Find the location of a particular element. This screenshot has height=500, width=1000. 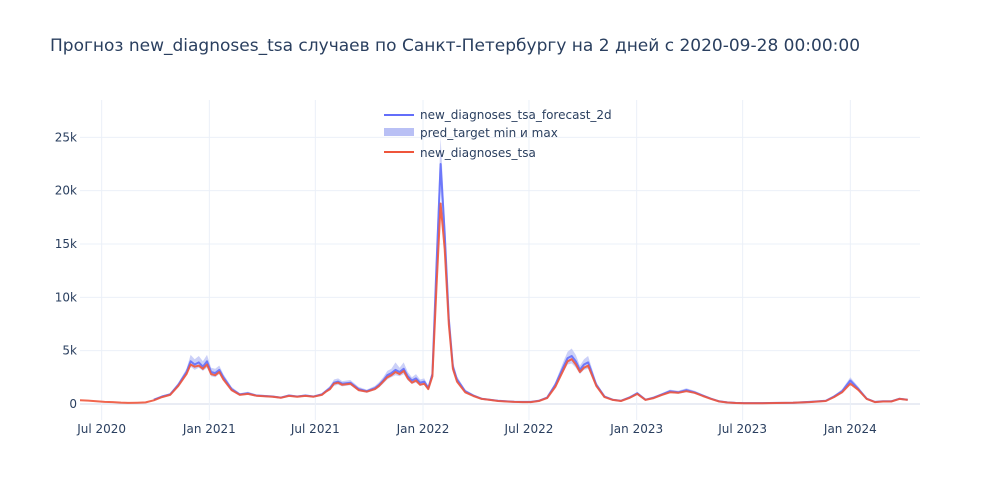

legend-label-forecast: new_diagnoses_tsa_forecast_2d is located at coordinates (516, 115).